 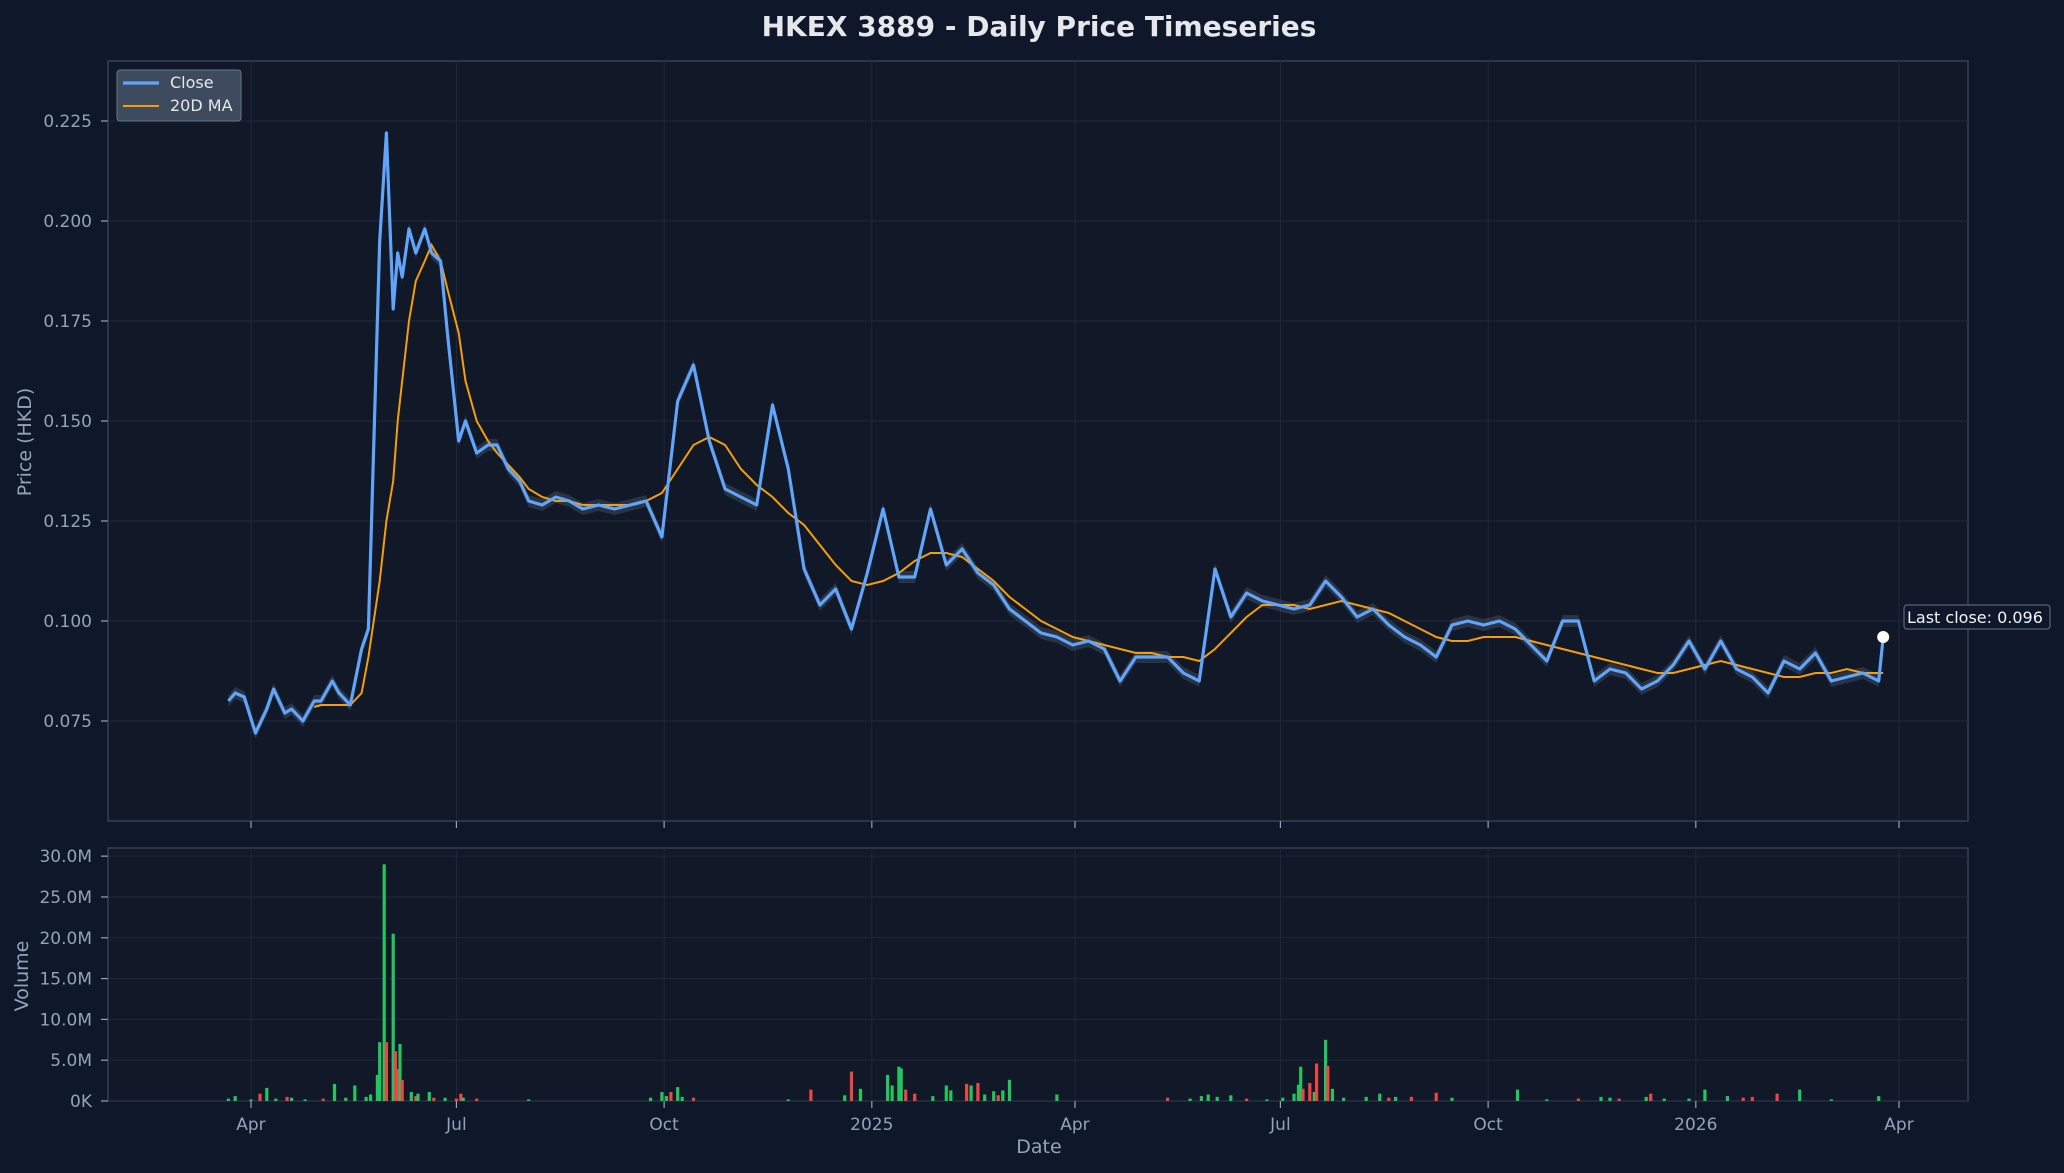 What do you see at coordinates (67, 422) in the screenshot?
I see `price-y-tick-label: 0.150` at bounding box center [67, 422].